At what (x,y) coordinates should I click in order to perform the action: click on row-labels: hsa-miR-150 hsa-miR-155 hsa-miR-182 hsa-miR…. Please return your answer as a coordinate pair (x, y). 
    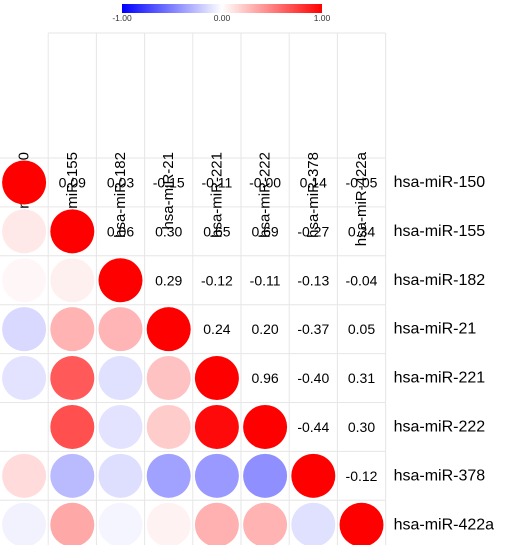
    Looking at the image, I should click on (444, 353).